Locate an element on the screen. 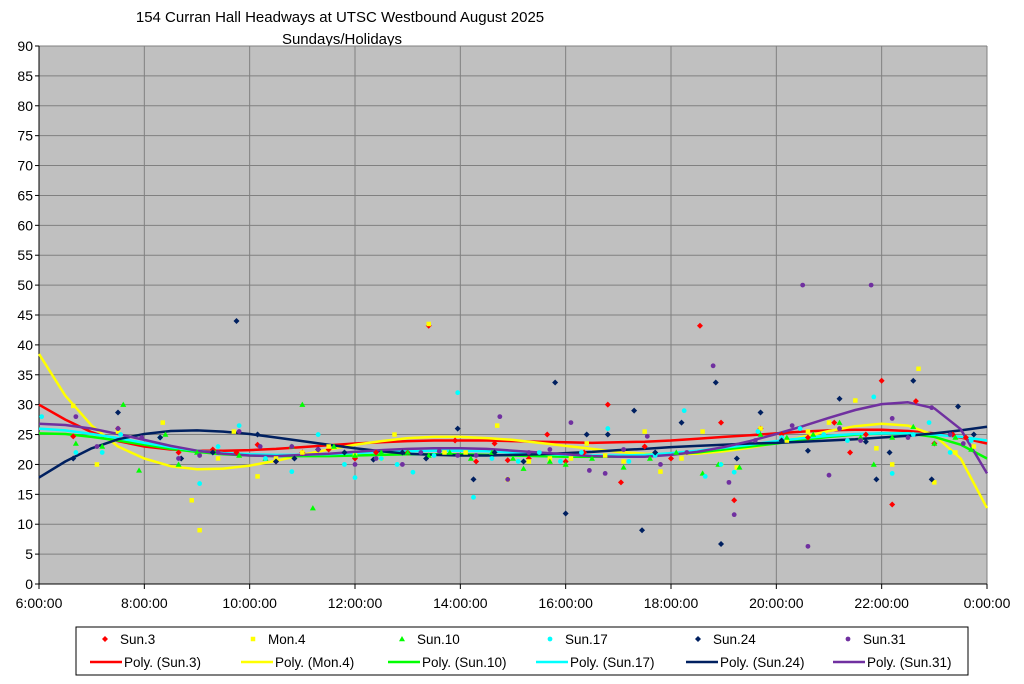  y-tick-label: 80 is located at coordinates (25, 106).